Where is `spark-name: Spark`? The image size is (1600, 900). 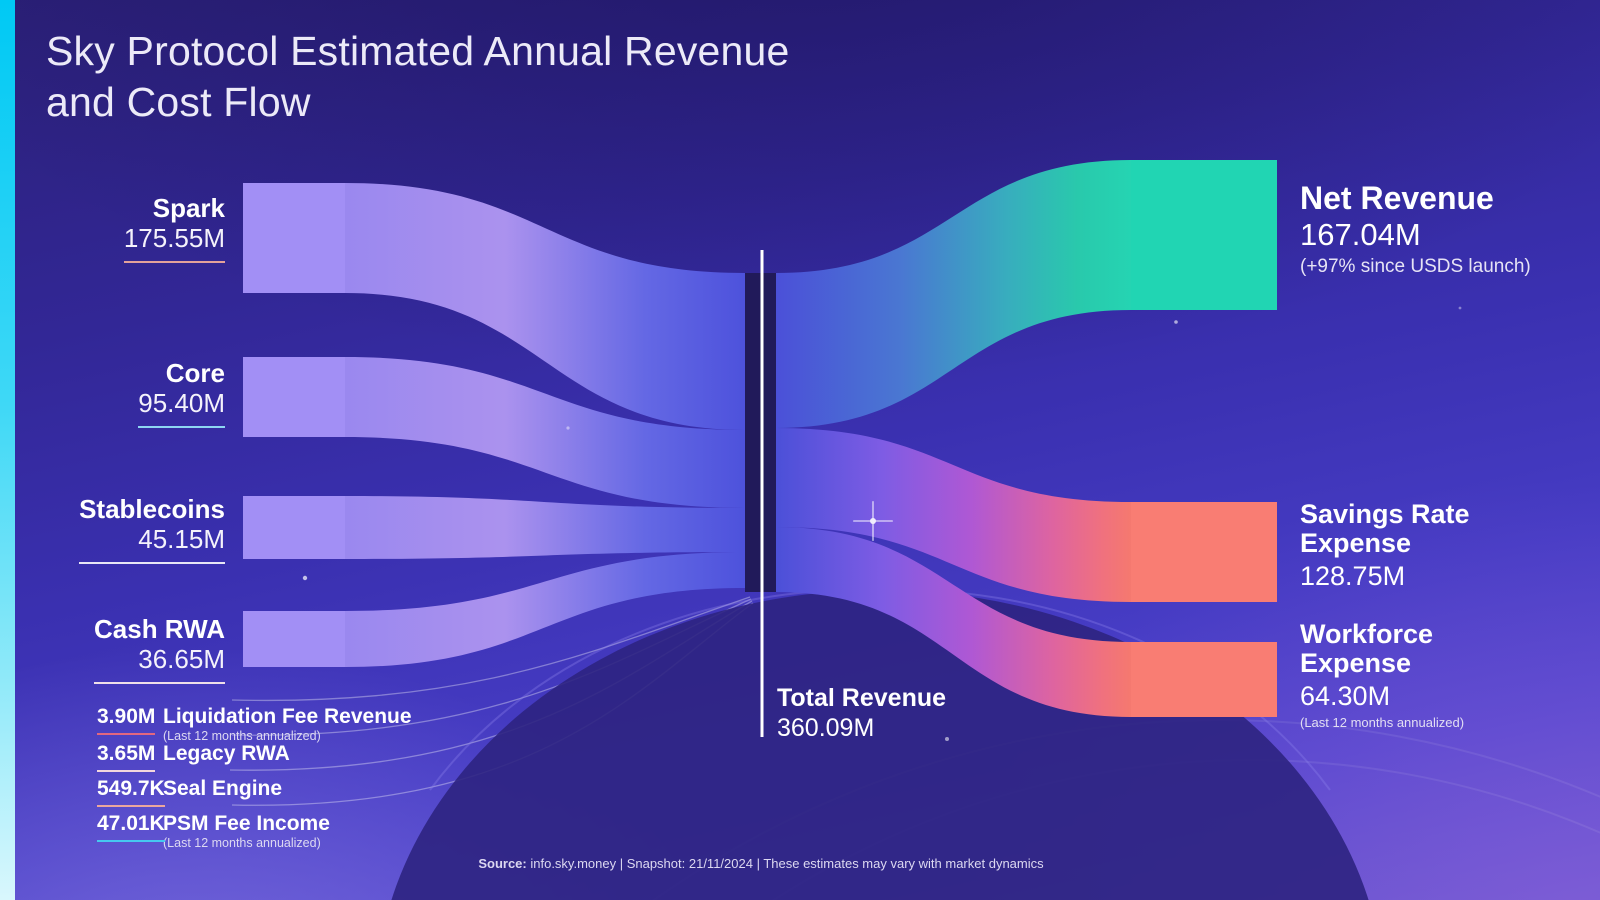
spark-name: Spark is located at coordinates (188, 208).